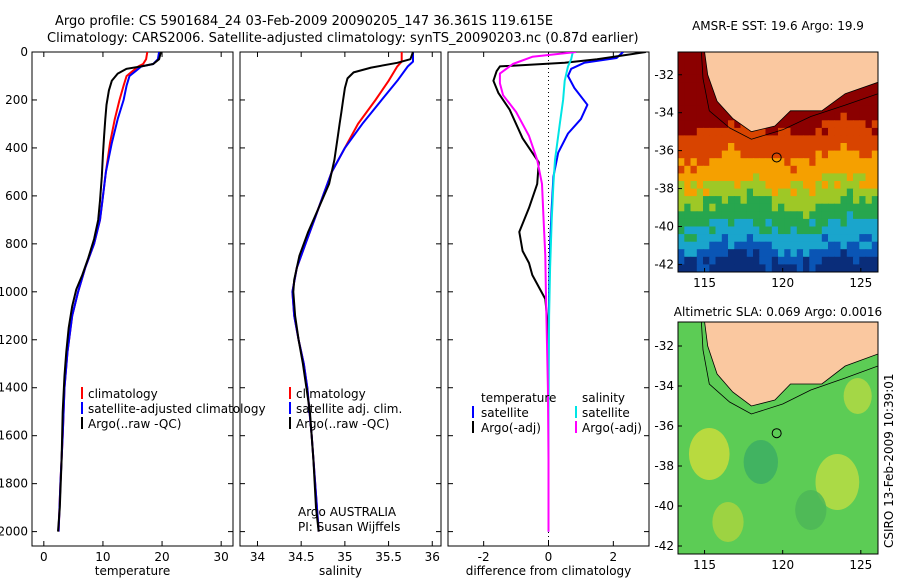 Image resolution: width=900 pixels, height=580 pixels. I want to click on salinity-legend-label: climatology, so click(331, 394).